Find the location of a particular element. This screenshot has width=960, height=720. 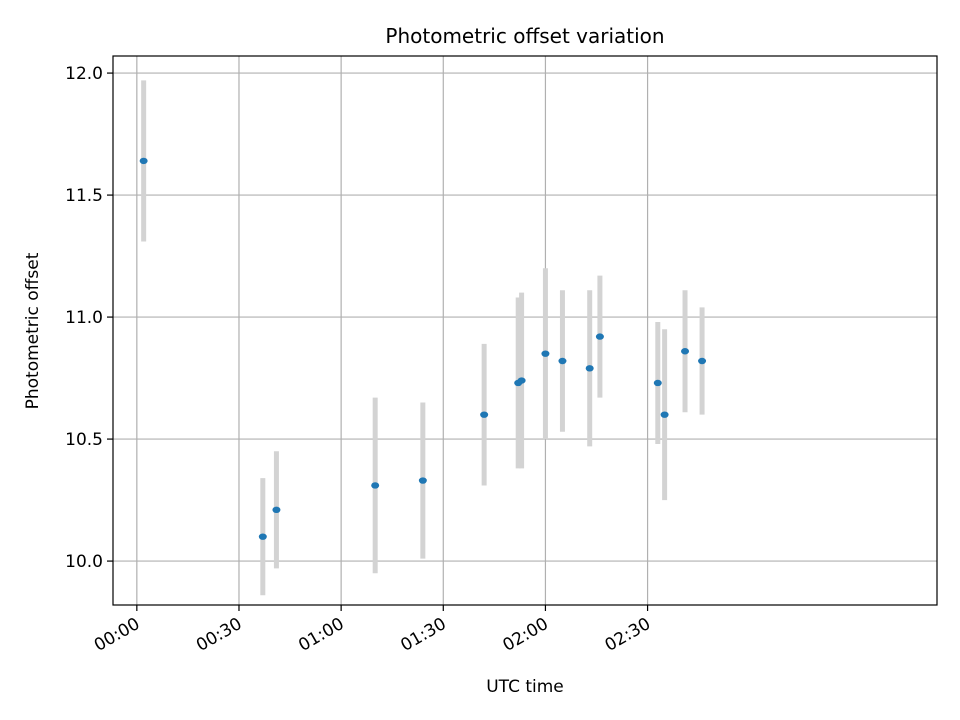

chart-title: Photometric offset variation is located at coordinates (524, 36).